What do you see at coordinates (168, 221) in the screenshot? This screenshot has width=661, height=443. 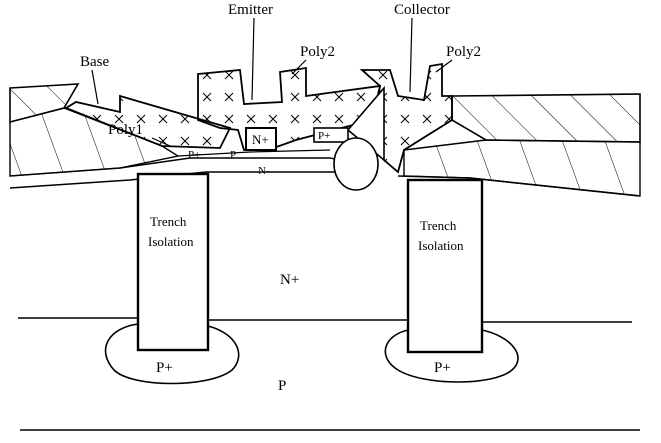 I see `label-trench-left-1: Trench` at bounding box center [168, 221].